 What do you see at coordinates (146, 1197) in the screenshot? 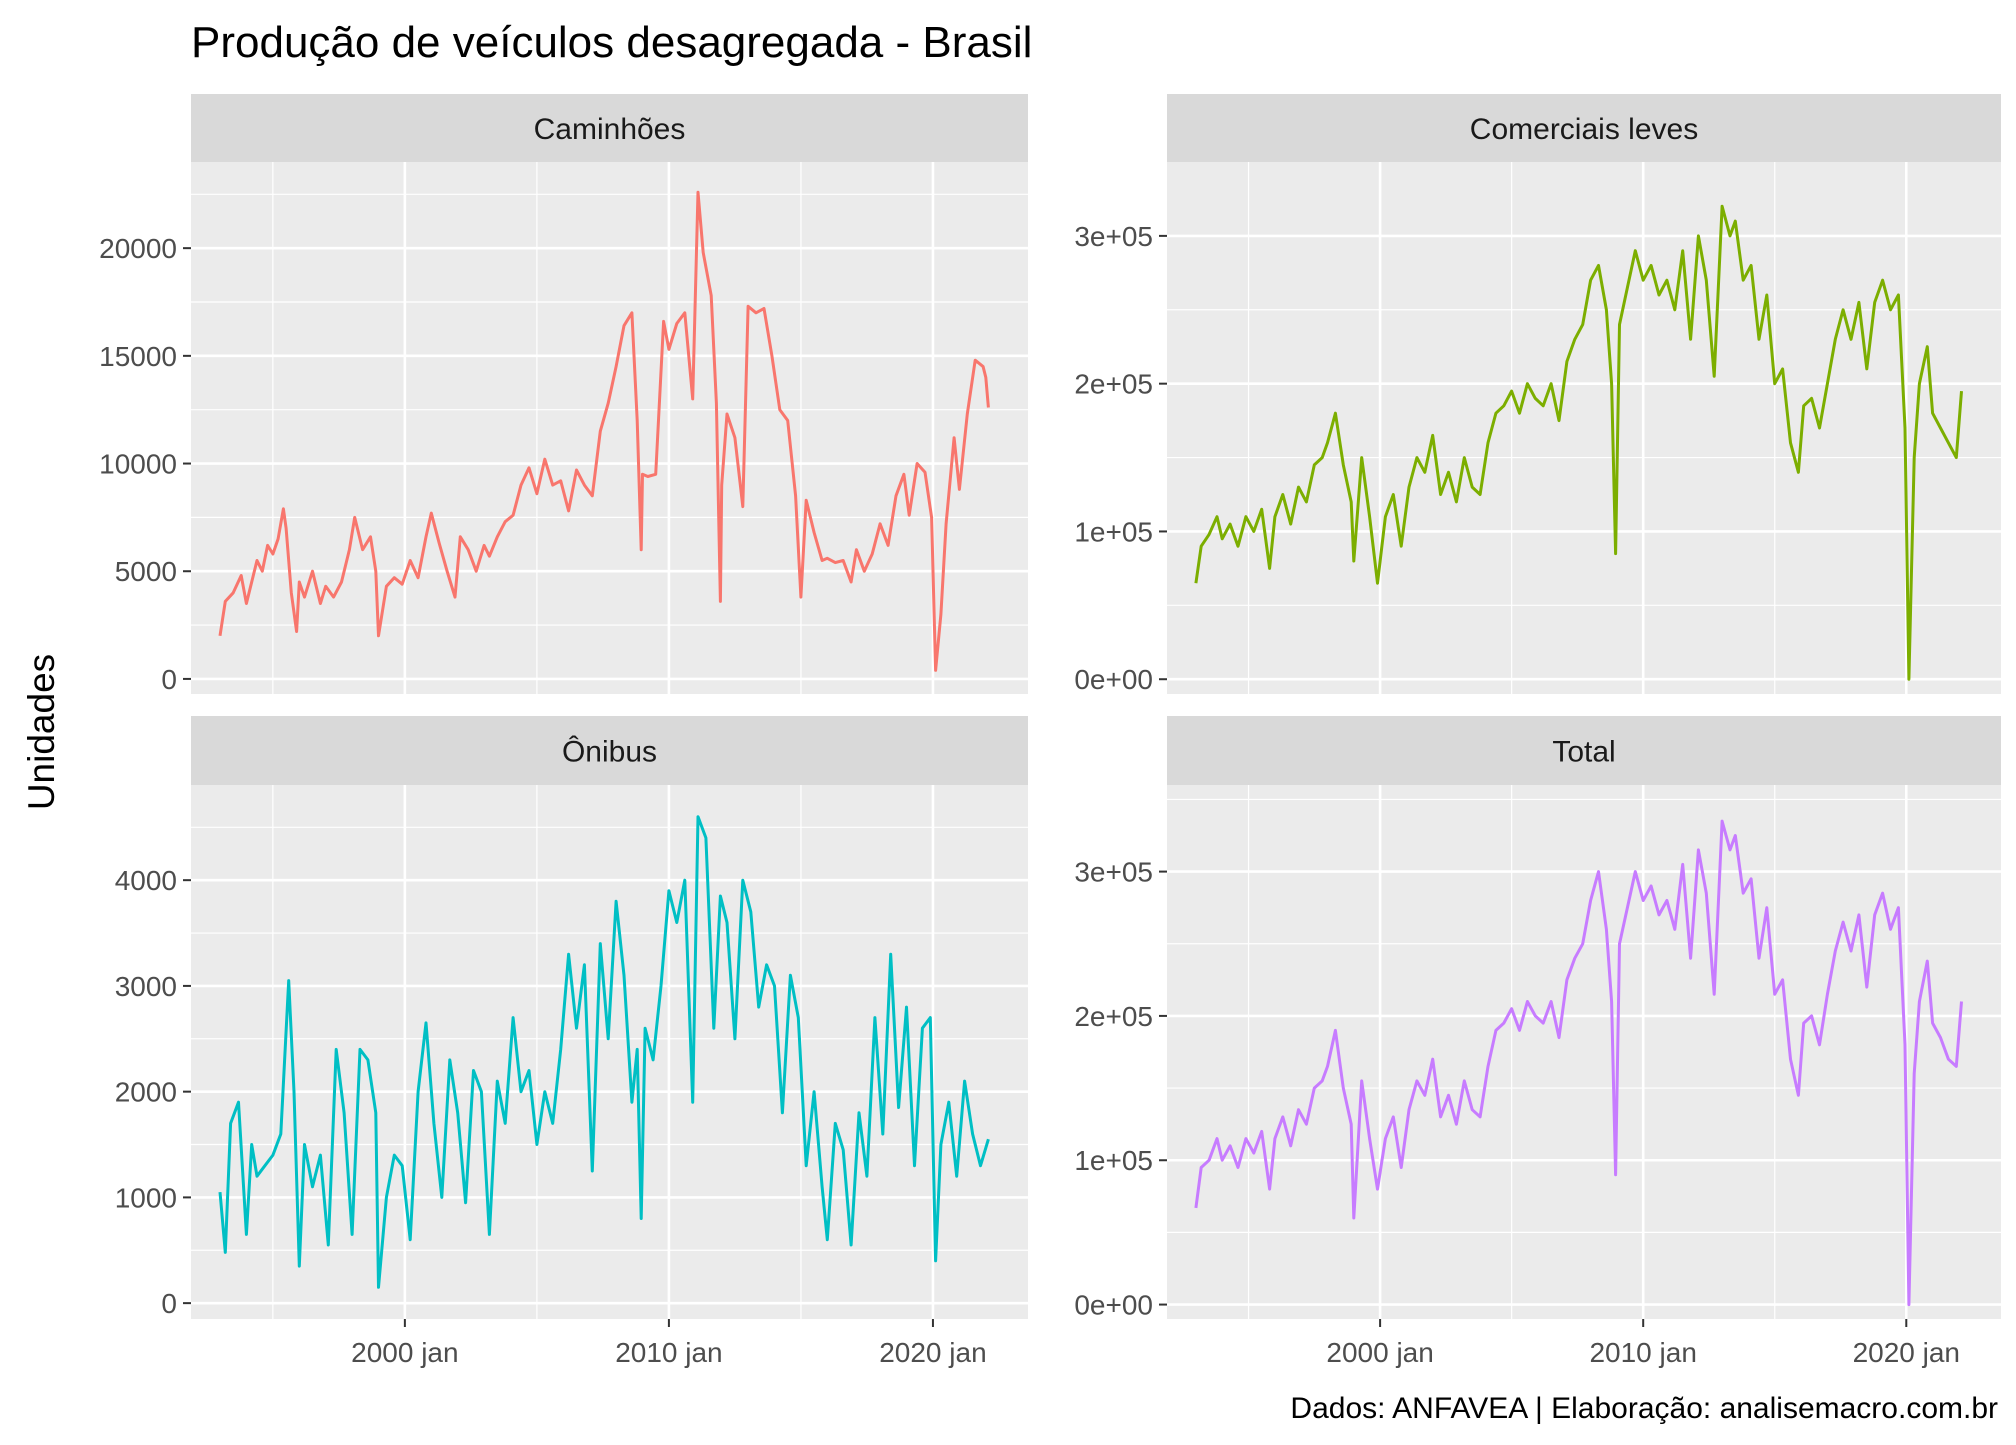
I see `y-tick-label: 1000` at bounding box center [146, 1197].